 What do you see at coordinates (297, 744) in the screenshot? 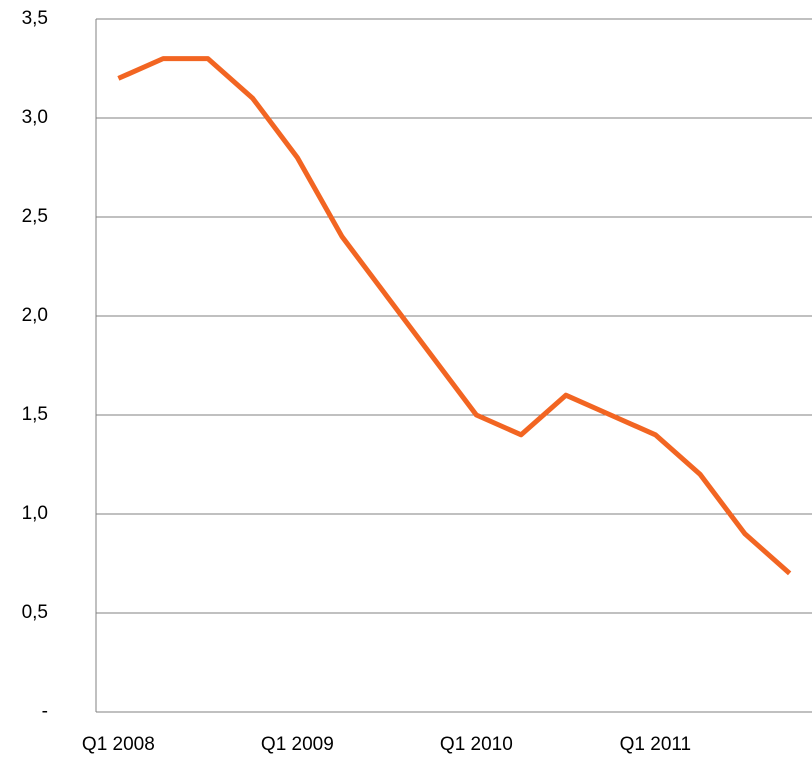
I see `x-tick-label: Q1 2009` at bounding box center [297, 744].